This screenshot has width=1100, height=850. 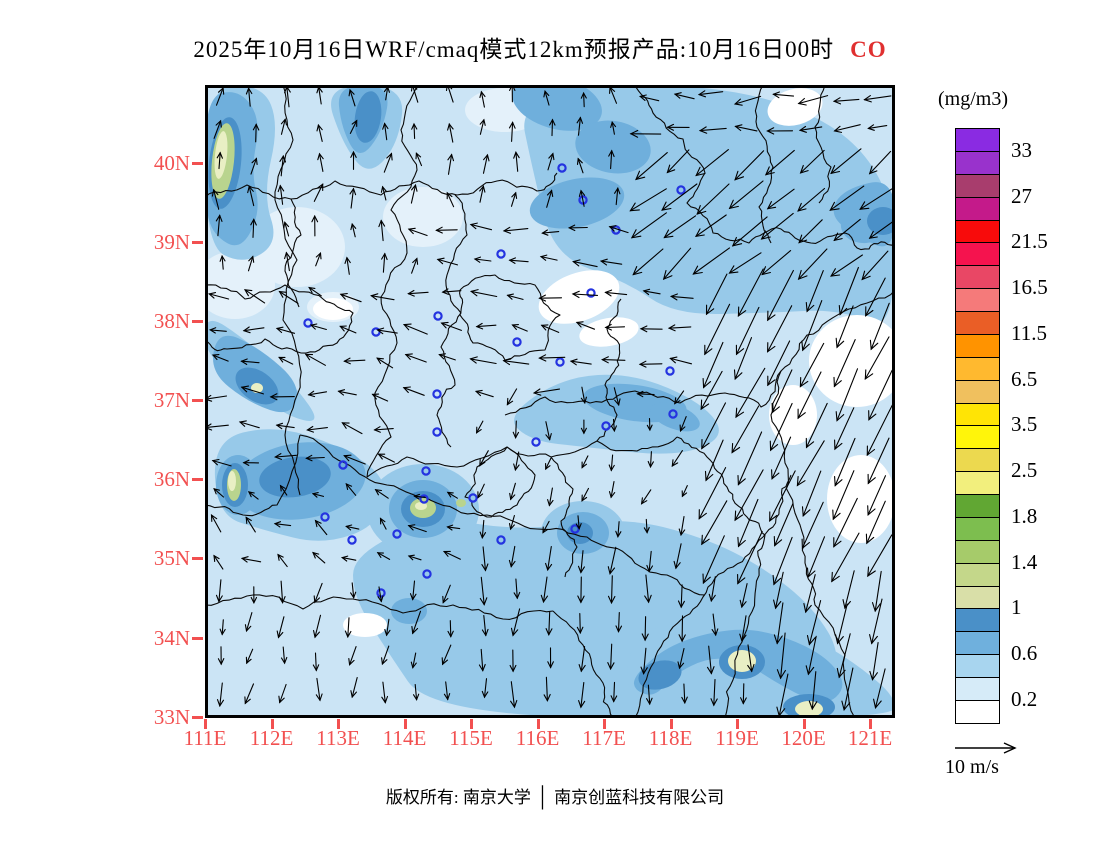 What do you see at coordinates (737, 738) in the screenshot?
I see `lon-label-119E: 119E` at bounding box center [737, 738].